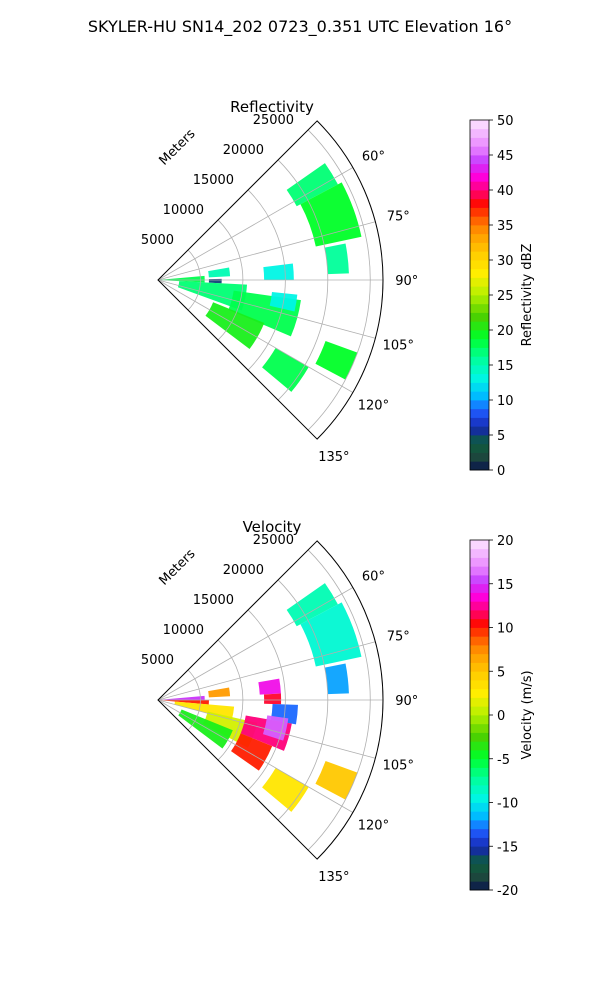 The width and height of the screenshot is (600, 1000). Describe the element at coordinates (333, 457) in the screenshot. I see `azimuth-label-135: 135°` at that location.